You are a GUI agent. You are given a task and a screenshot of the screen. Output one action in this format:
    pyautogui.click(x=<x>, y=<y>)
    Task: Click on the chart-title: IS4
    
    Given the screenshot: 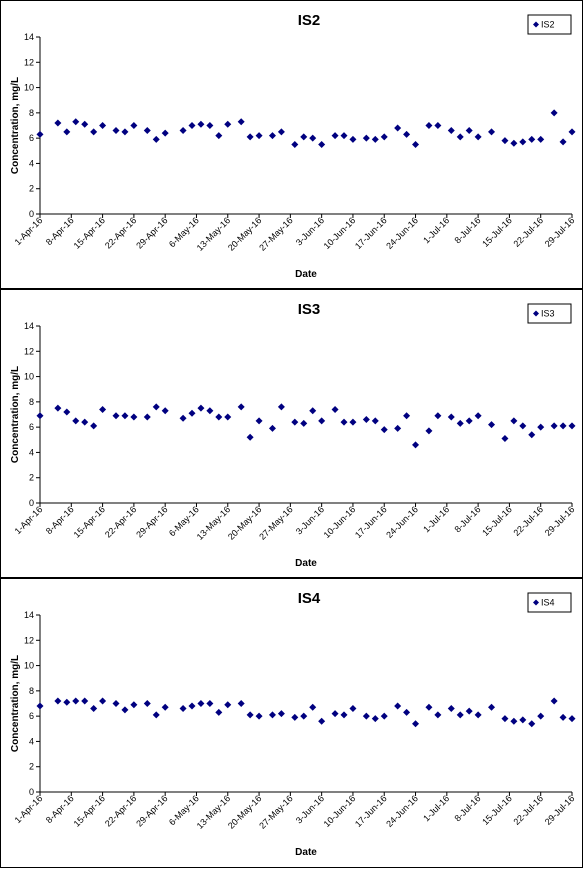 What is the action you would take?
    pyautogui.click(x=309, y=598)
    